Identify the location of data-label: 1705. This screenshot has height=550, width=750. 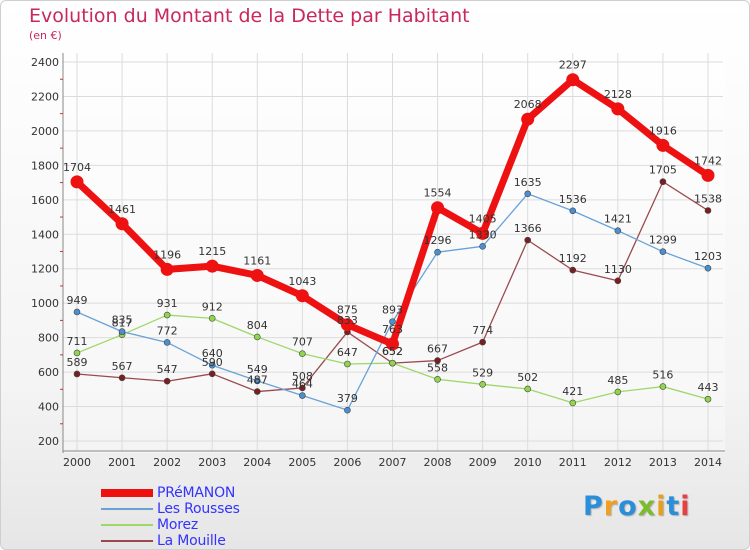
(663, 170).